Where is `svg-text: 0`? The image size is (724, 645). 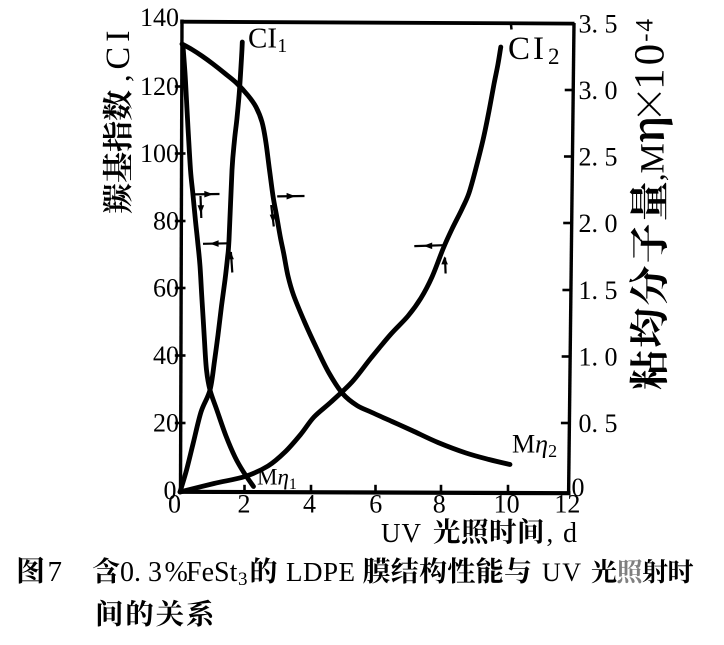
svg-text: 0 is located at coordinates (174, 504).